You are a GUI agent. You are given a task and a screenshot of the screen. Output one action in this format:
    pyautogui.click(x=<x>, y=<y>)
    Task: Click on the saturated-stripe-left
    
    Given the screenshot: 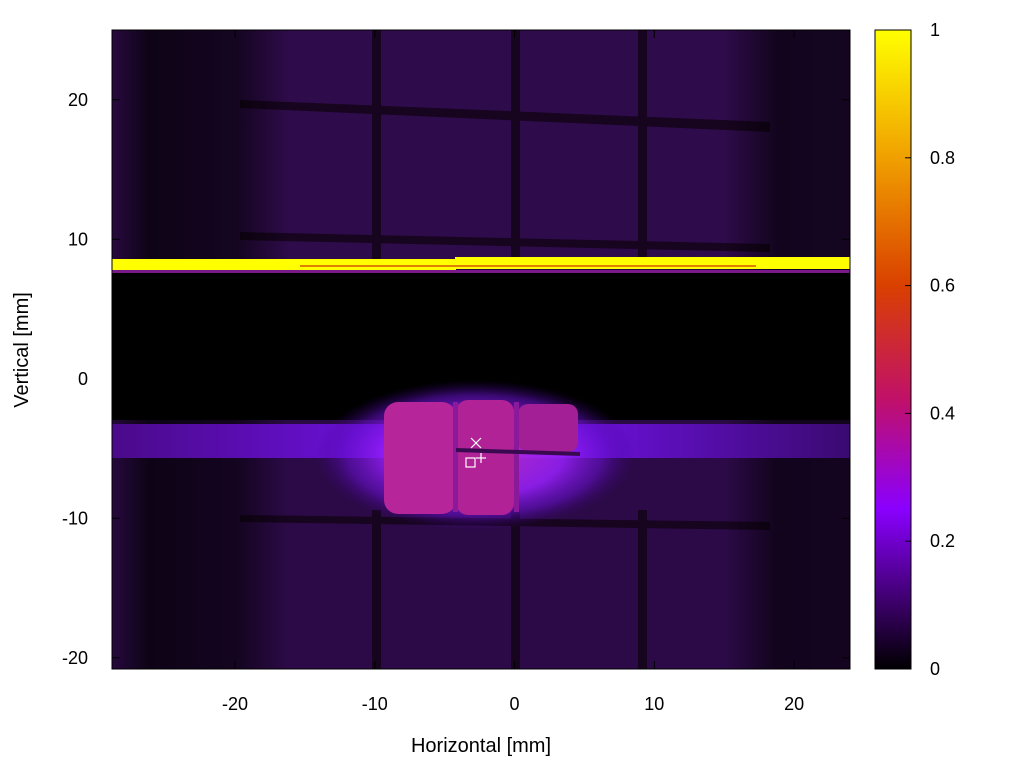 What is the action you would take?
    pyautogui.click(x=284, y=265)
    